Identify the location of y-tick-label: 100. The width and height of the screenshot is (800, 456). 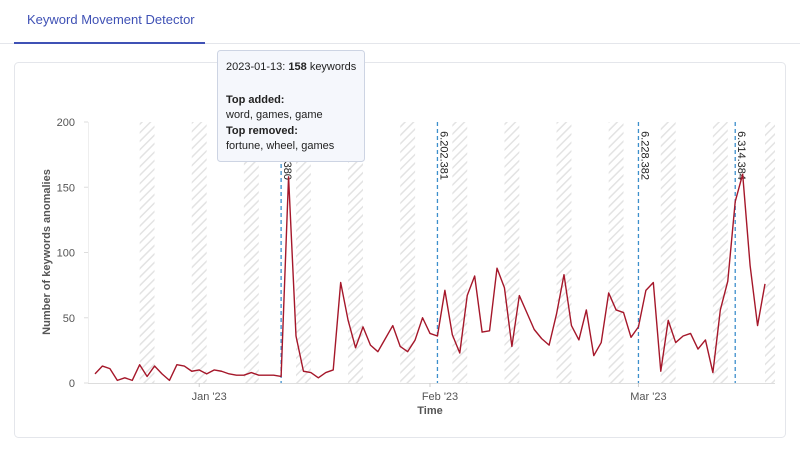
(66, 254).